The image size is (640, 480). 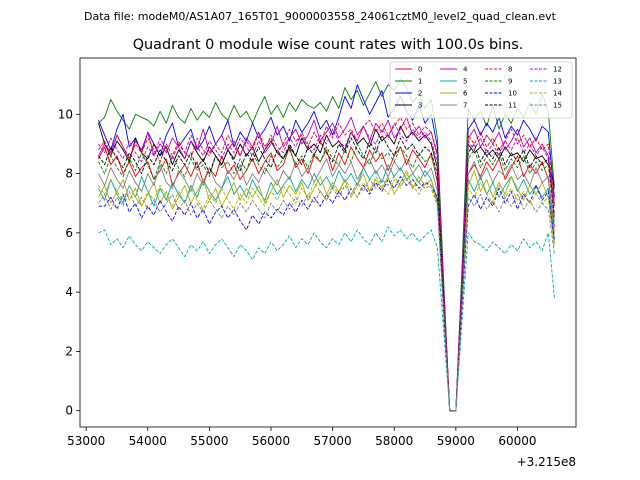 I want to click on x-tick-label: 57000, so click(x=333, y=441).